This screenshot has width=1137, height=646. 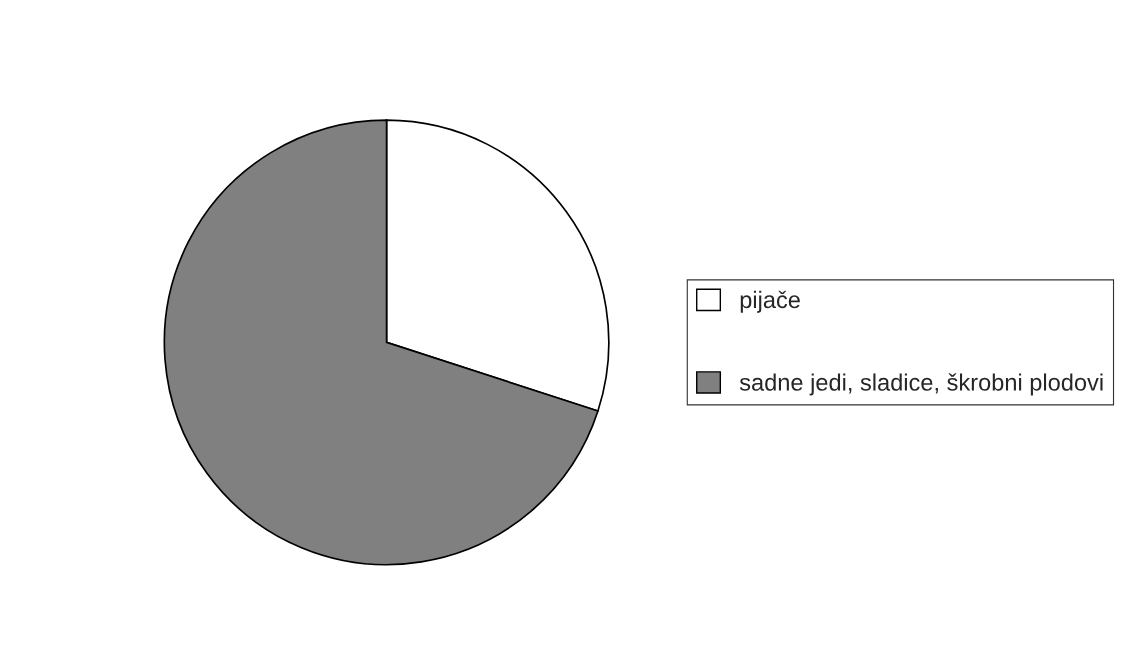 I want to click on legend-label: sadne jedi, sladice, škrobni plodovi, so click(x=921, y=384).